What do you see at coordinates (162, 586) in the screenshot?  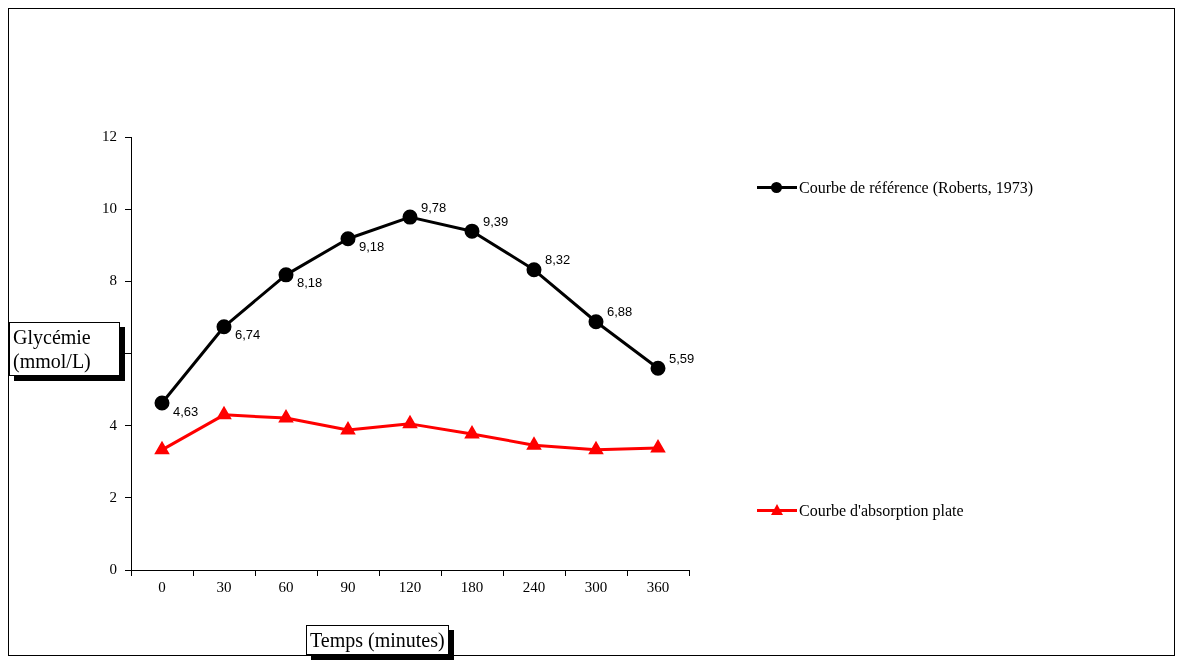 I see `x-tick-label: 0` at bounding box center [162, 586].